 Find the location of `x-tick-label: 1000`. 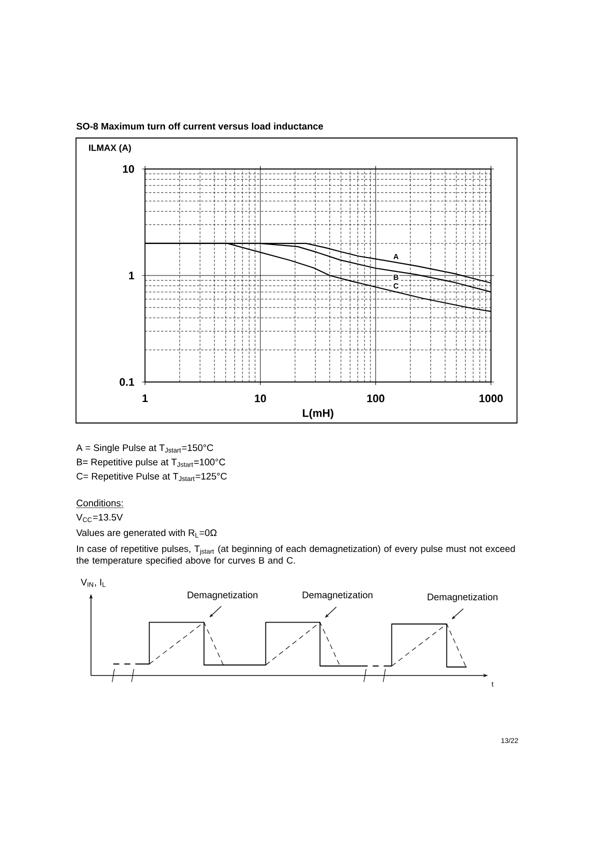

x-tick-label: 1000 is located at coordinates (491, 398).